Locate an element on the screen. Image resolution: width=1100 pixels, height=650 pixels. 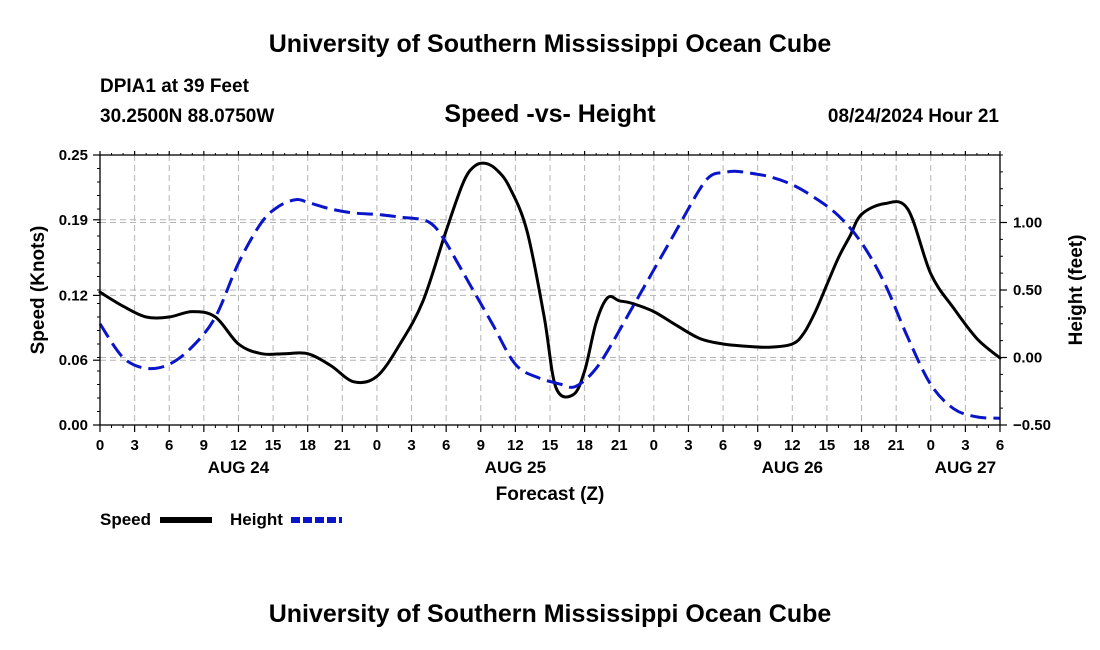
y-axis-label: Speed (Knots) is located at coordinates (38, 290).